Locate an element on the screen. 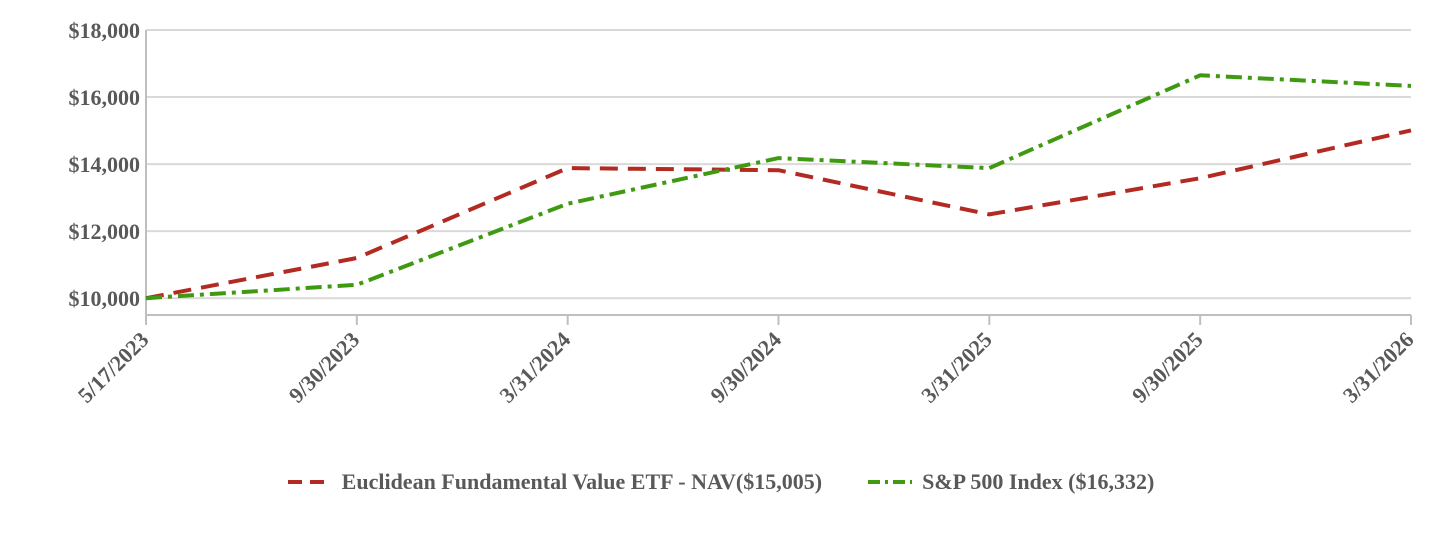  legend-item-sp500: S&P 500 Index ($16,332) is located at coordinates (1010, 482).